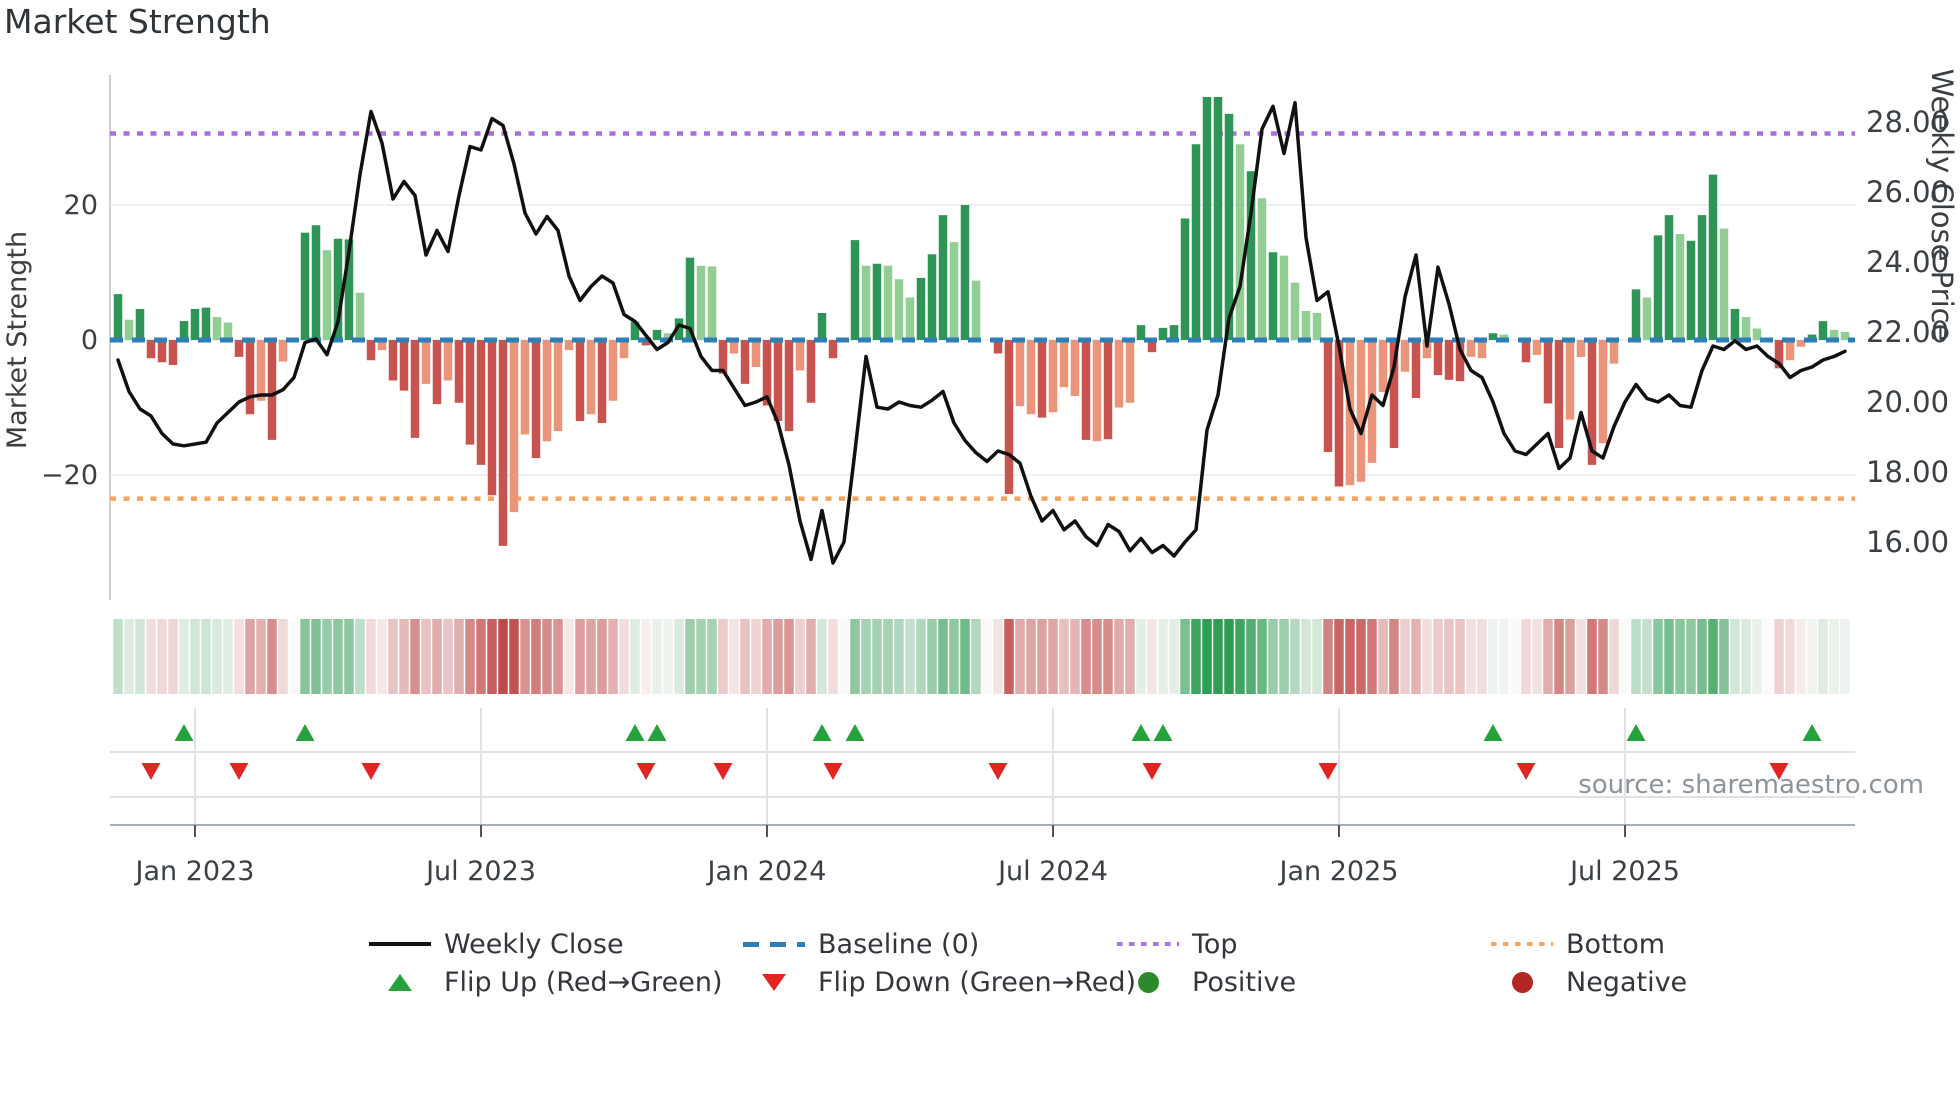 Image resolution: width=1960 pixels, height=1102 pixels. Describe the element at coordinates (81, 205) in the screenshot. I see `left-tick-label: 20` at that location.